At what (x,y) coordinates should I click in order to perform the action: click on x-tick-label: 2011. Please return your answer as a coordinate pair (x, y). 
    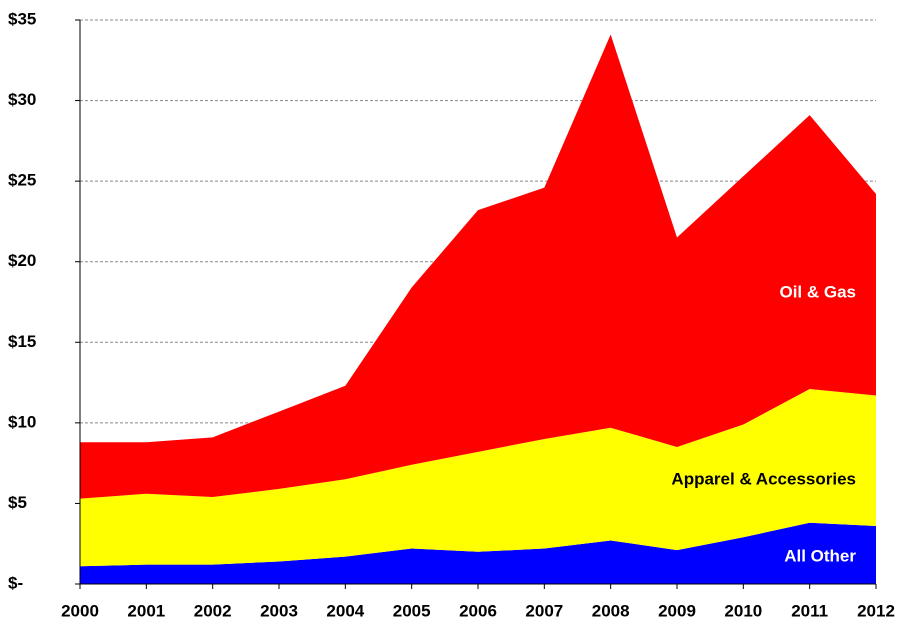
    Looking at the image, I should click on (809, 610).